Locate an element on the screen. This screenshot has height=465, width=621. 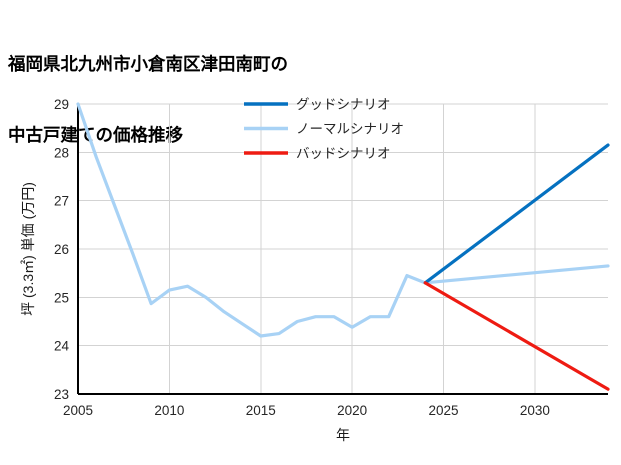
x-tick-label: 2025 is located at coordinates (443, 410).